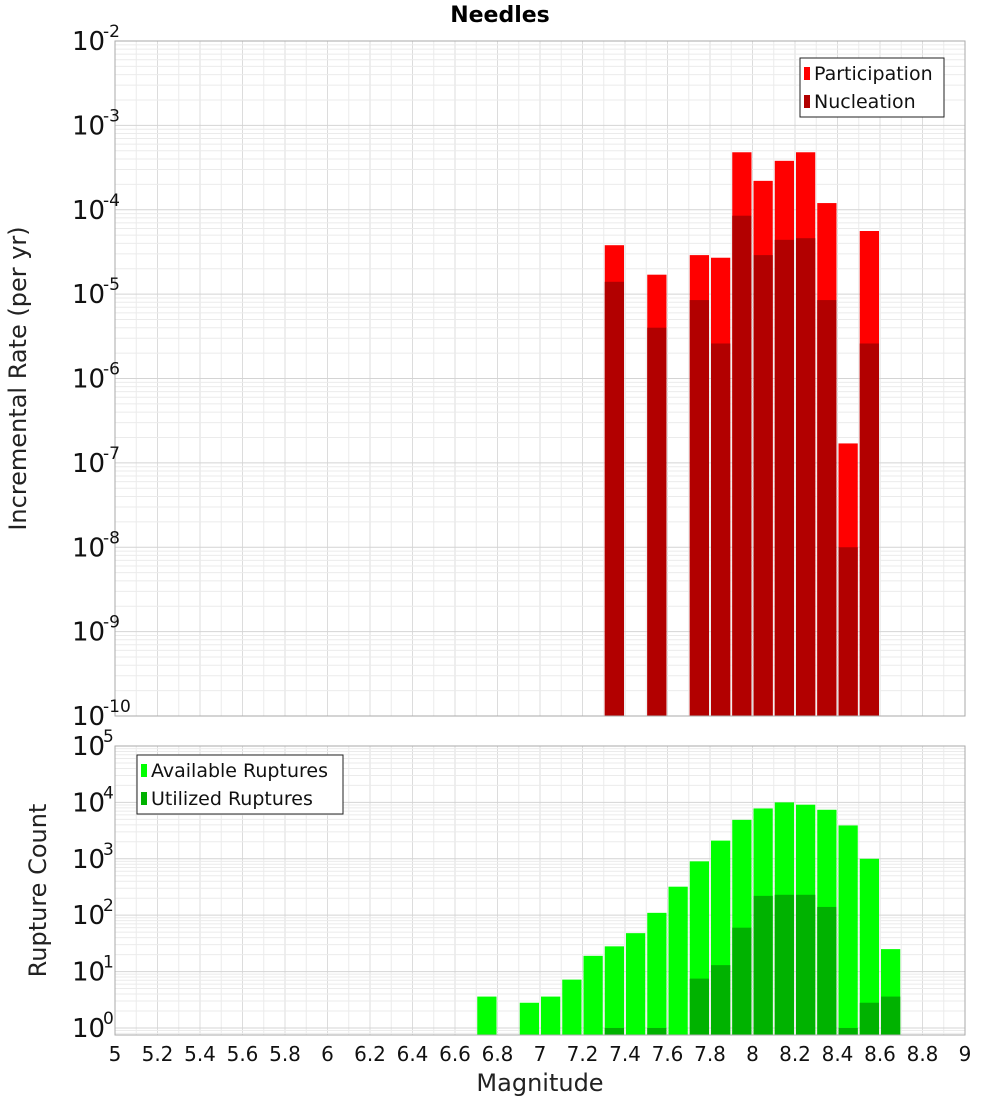  I want to click on y-tick-exponent: 1, so click(108, 963).